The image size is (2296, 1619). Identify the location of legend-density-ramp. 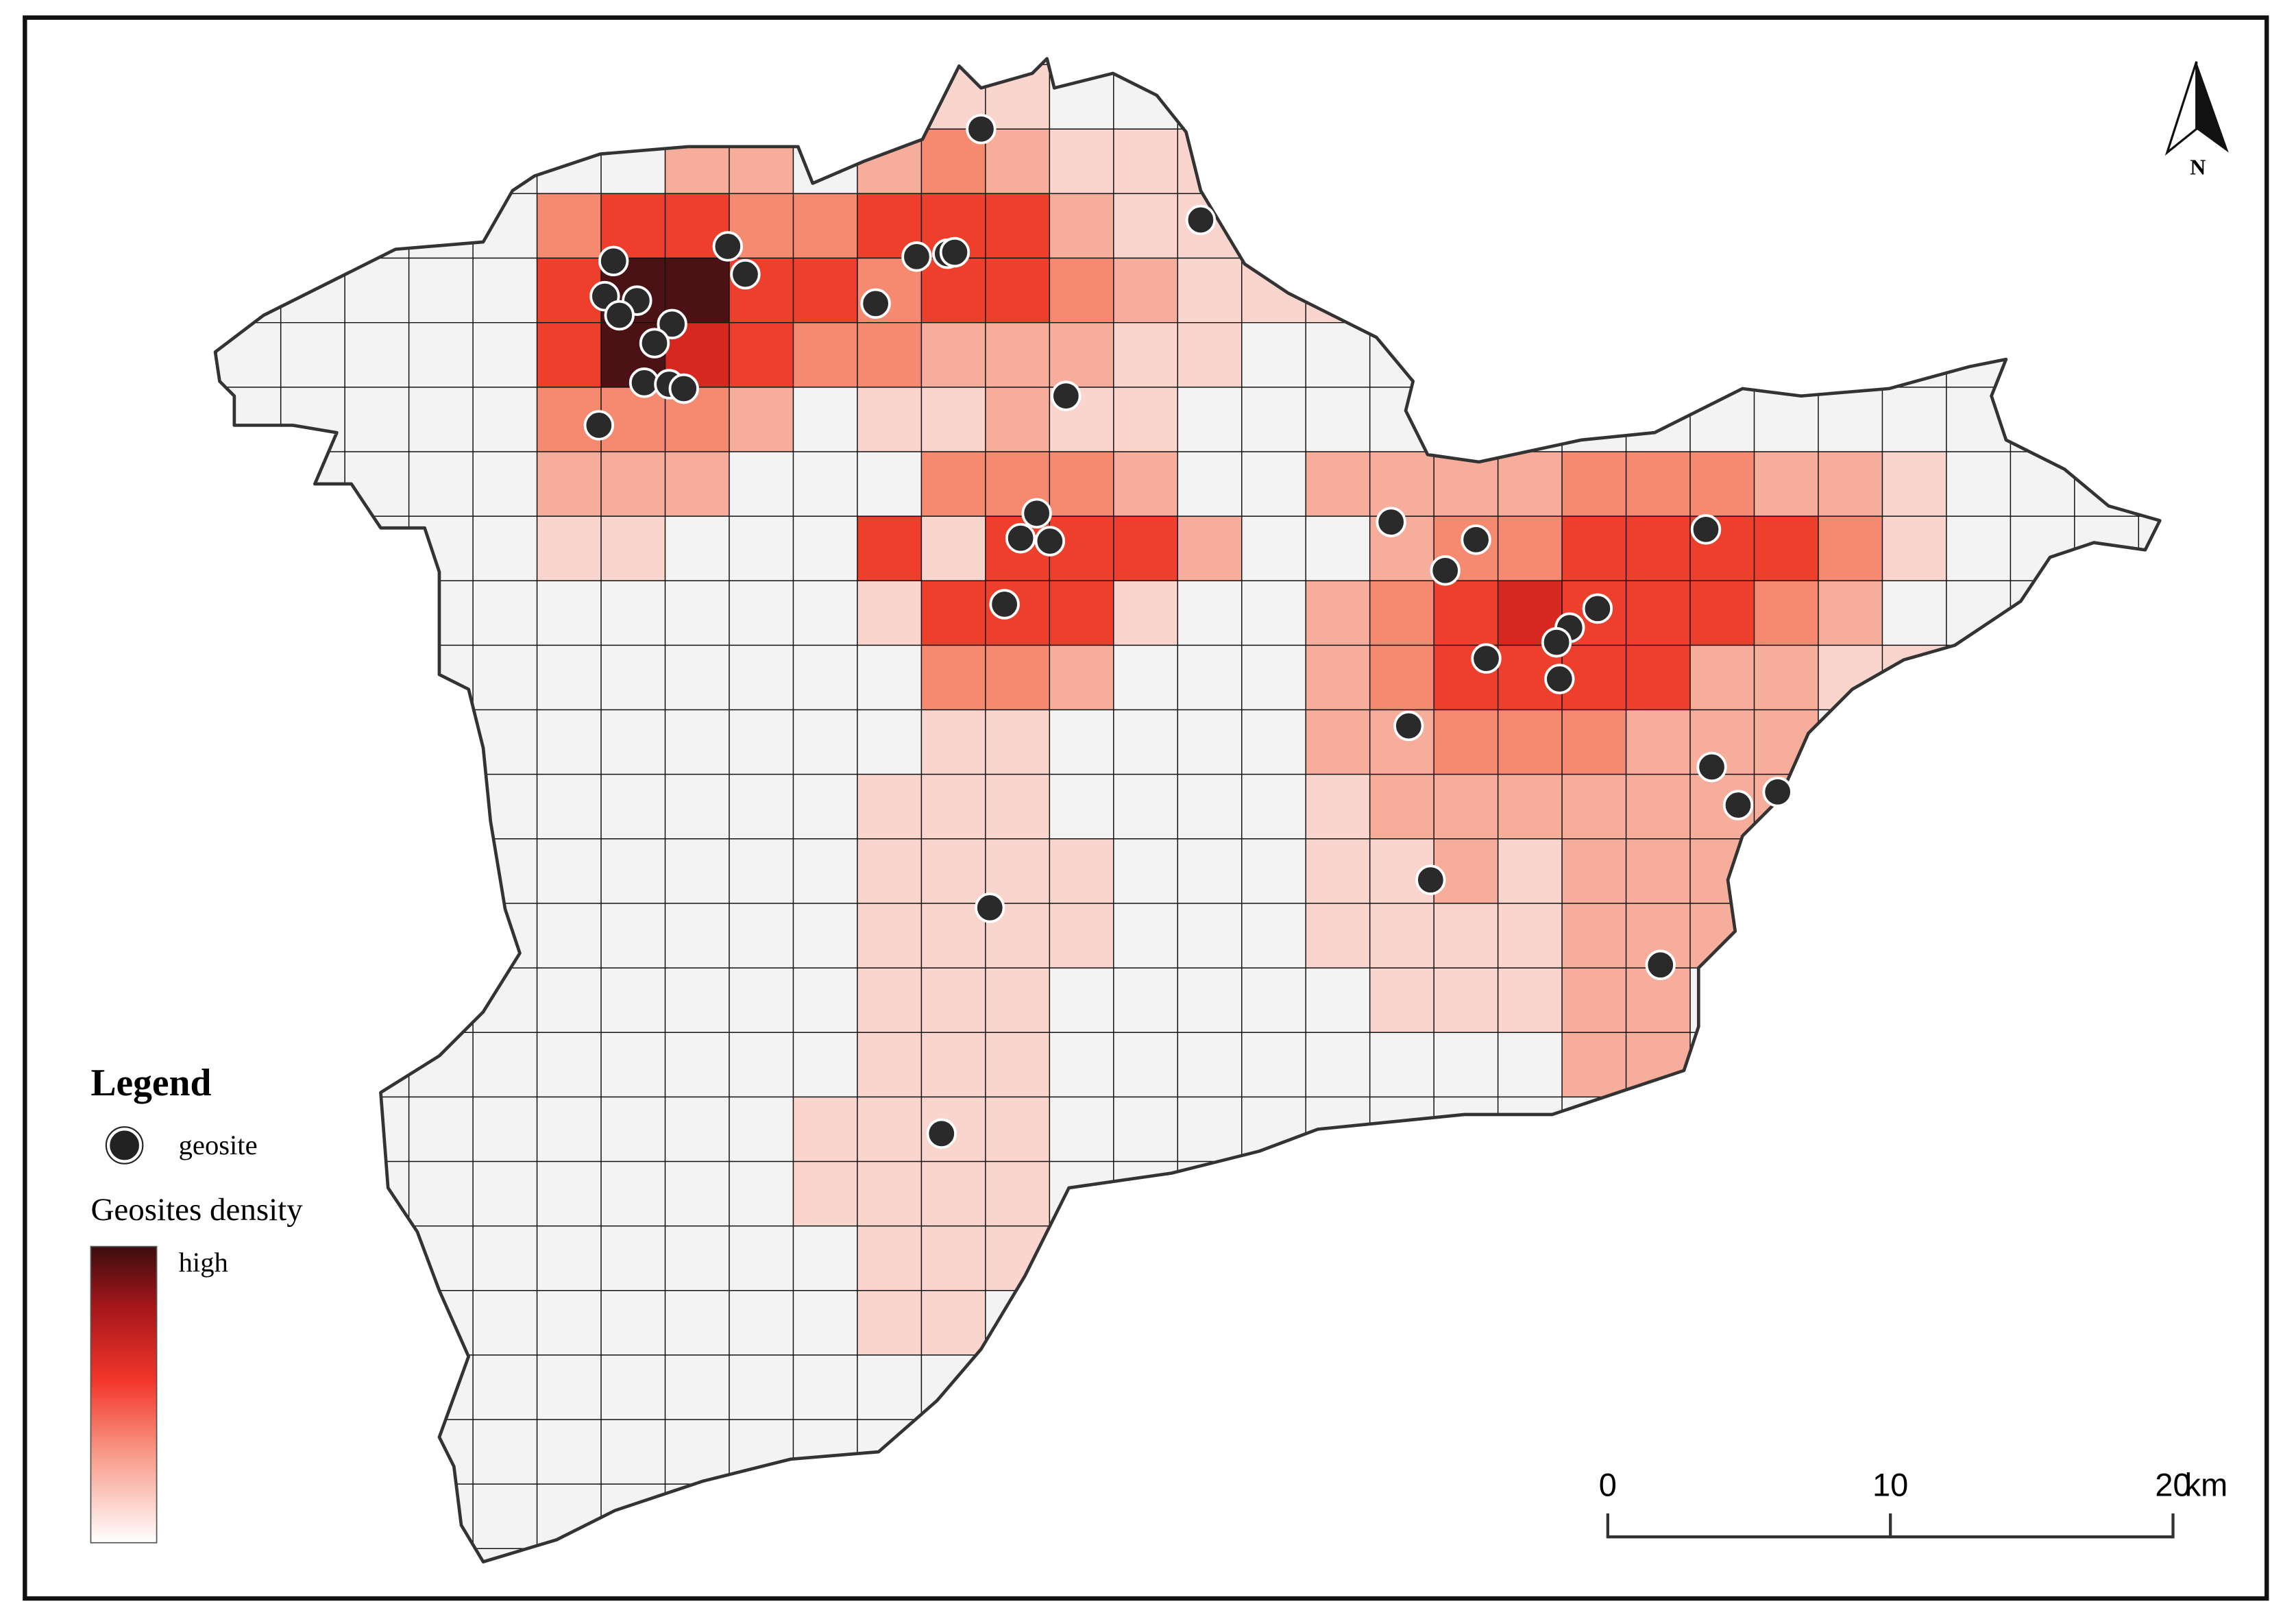
(124, 1394).